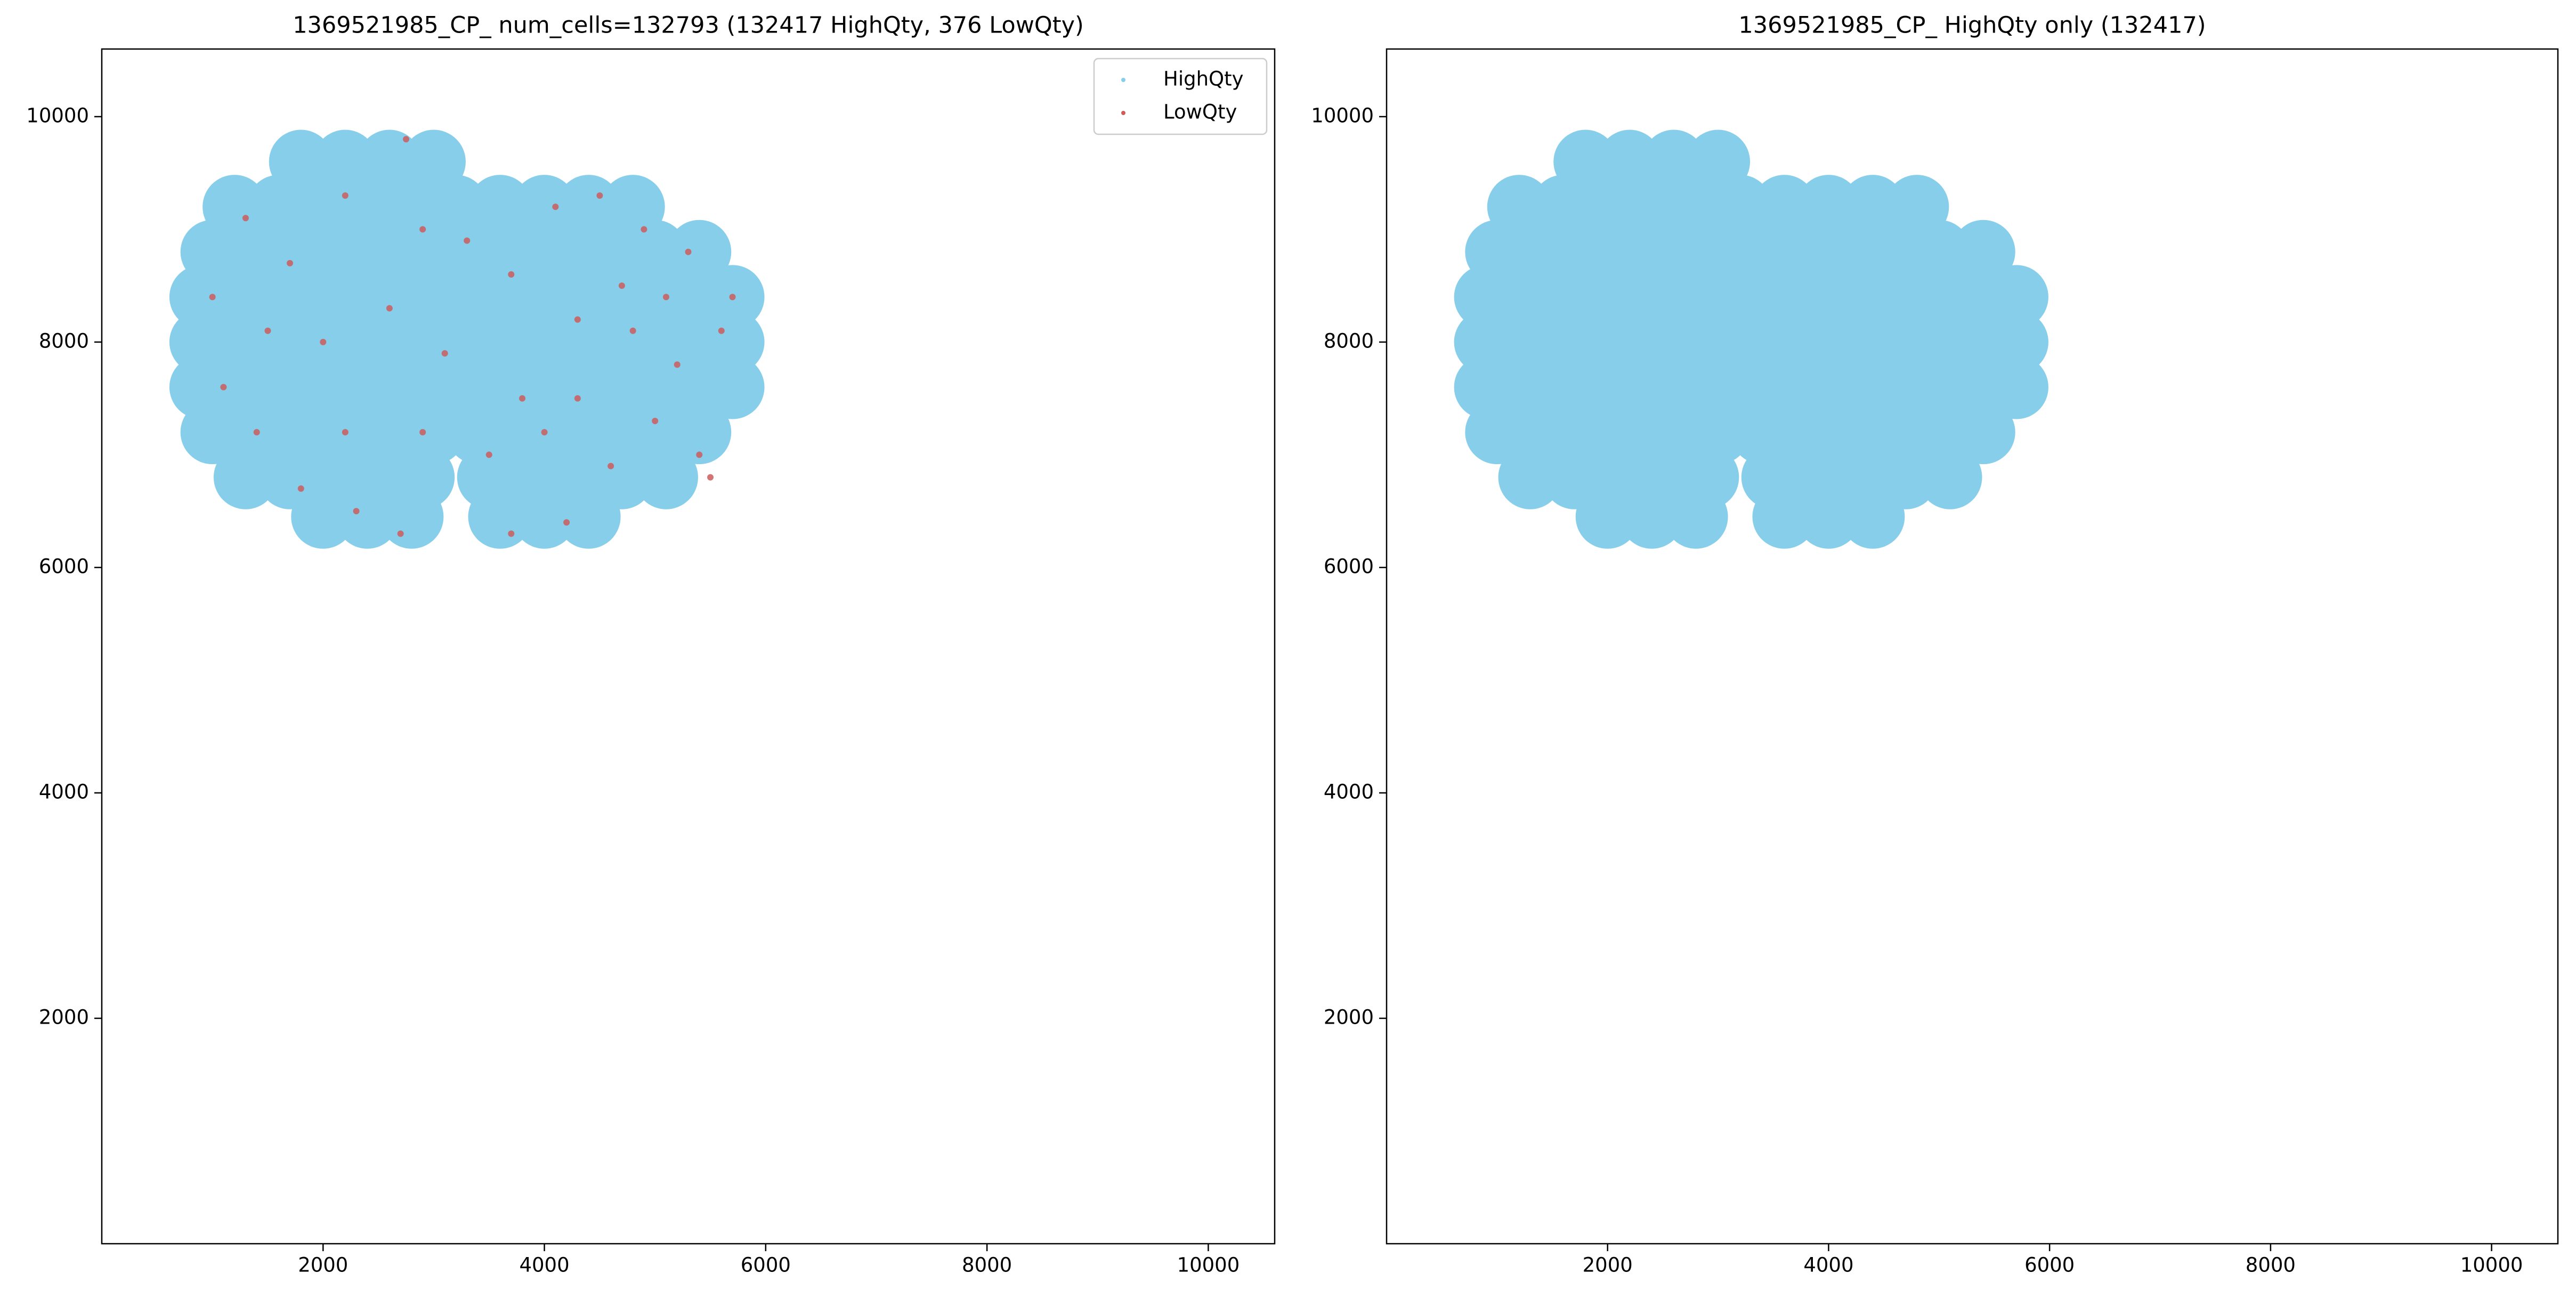 Image resolution: width=2576 pixels, height=1297 pixels. What do you see at coordinates (323, 1265) in the screenshot?
I see `x-tick-label: 2000` at bounding box center [323, 1265].